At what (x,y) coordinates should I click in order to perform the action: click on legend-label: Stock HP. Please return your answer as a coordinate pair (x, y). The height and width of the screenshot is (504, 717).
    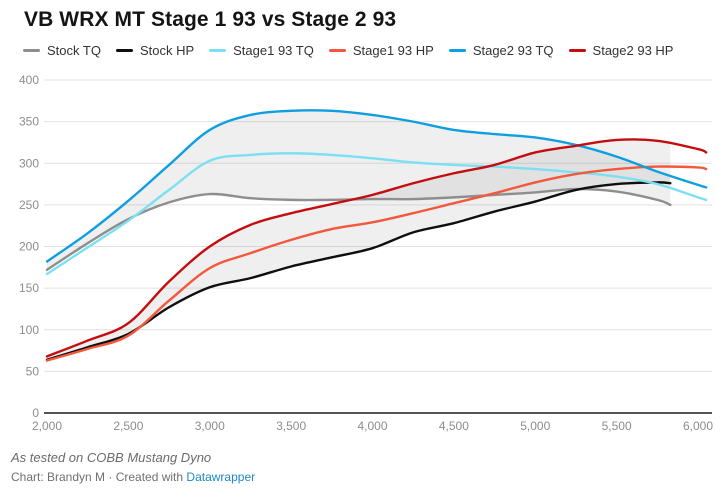
    Looking at the image, I should click on (167, 50).